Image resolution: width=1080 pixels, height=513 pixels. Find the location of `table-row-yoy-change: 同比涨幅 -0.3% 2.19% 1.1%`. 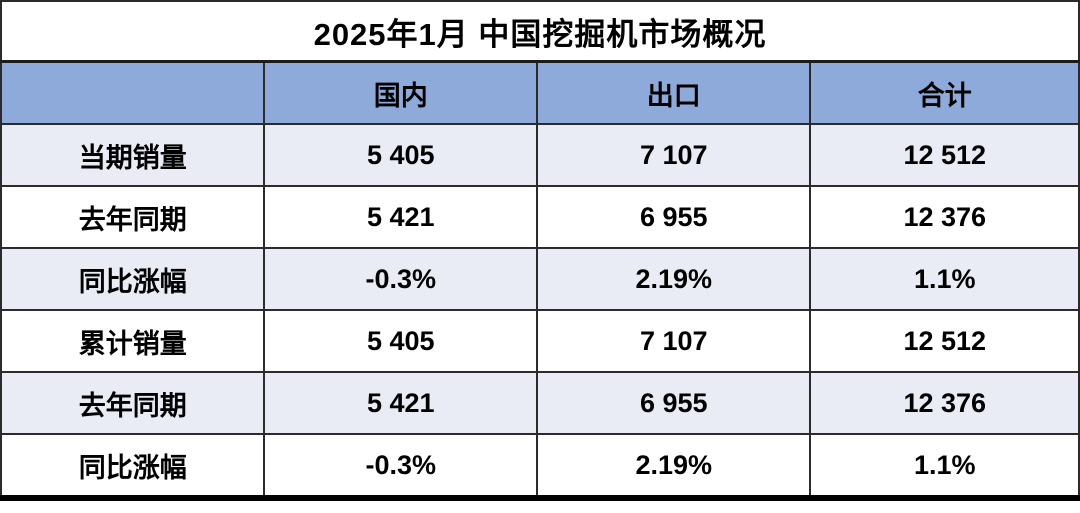

table-row-yoy-change: 同比涨幅 -0.3% 2.19% 1.1% is located at coordinates (540, 279).